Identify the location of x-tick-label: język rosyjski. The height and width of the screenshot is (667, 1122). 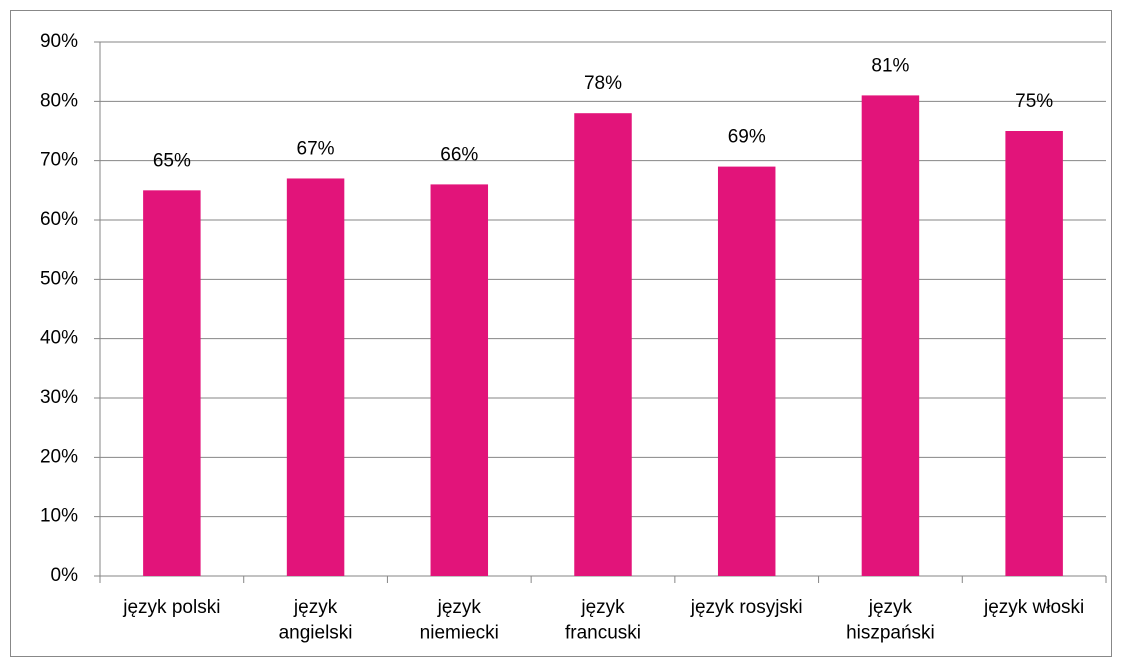
(746, 607).